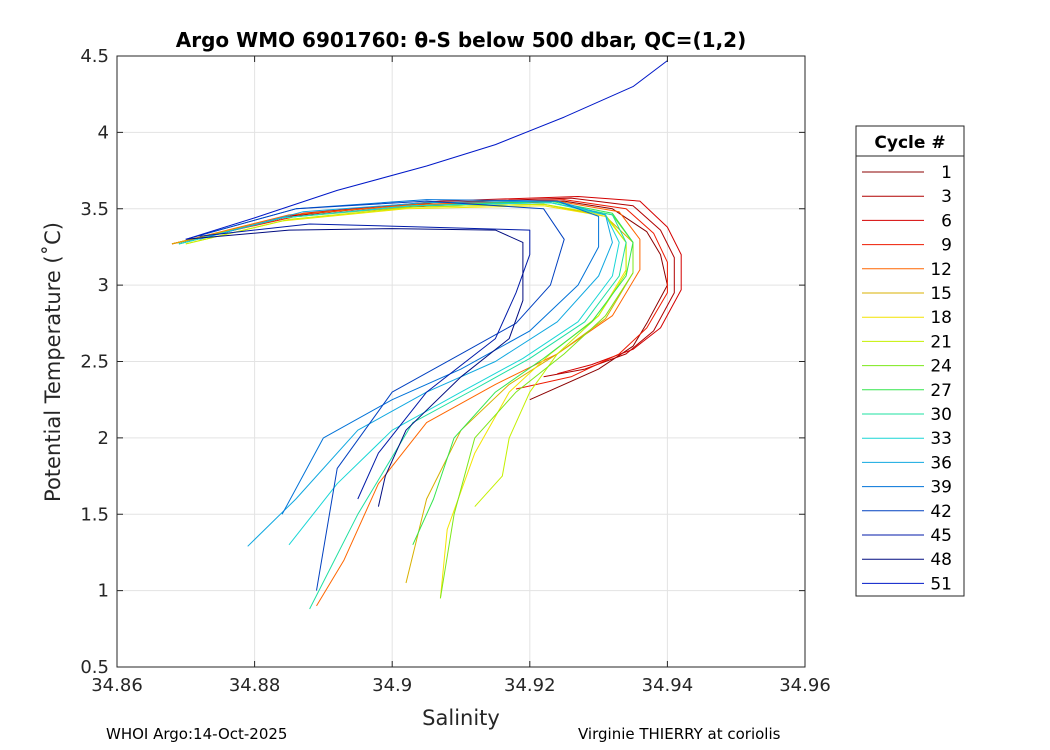 This screenshot has height=750, width=1050. What do you see at coordinates (941, 584) in the screenshot?
I see `legend-label: 51` at bounding box center [941, 584].